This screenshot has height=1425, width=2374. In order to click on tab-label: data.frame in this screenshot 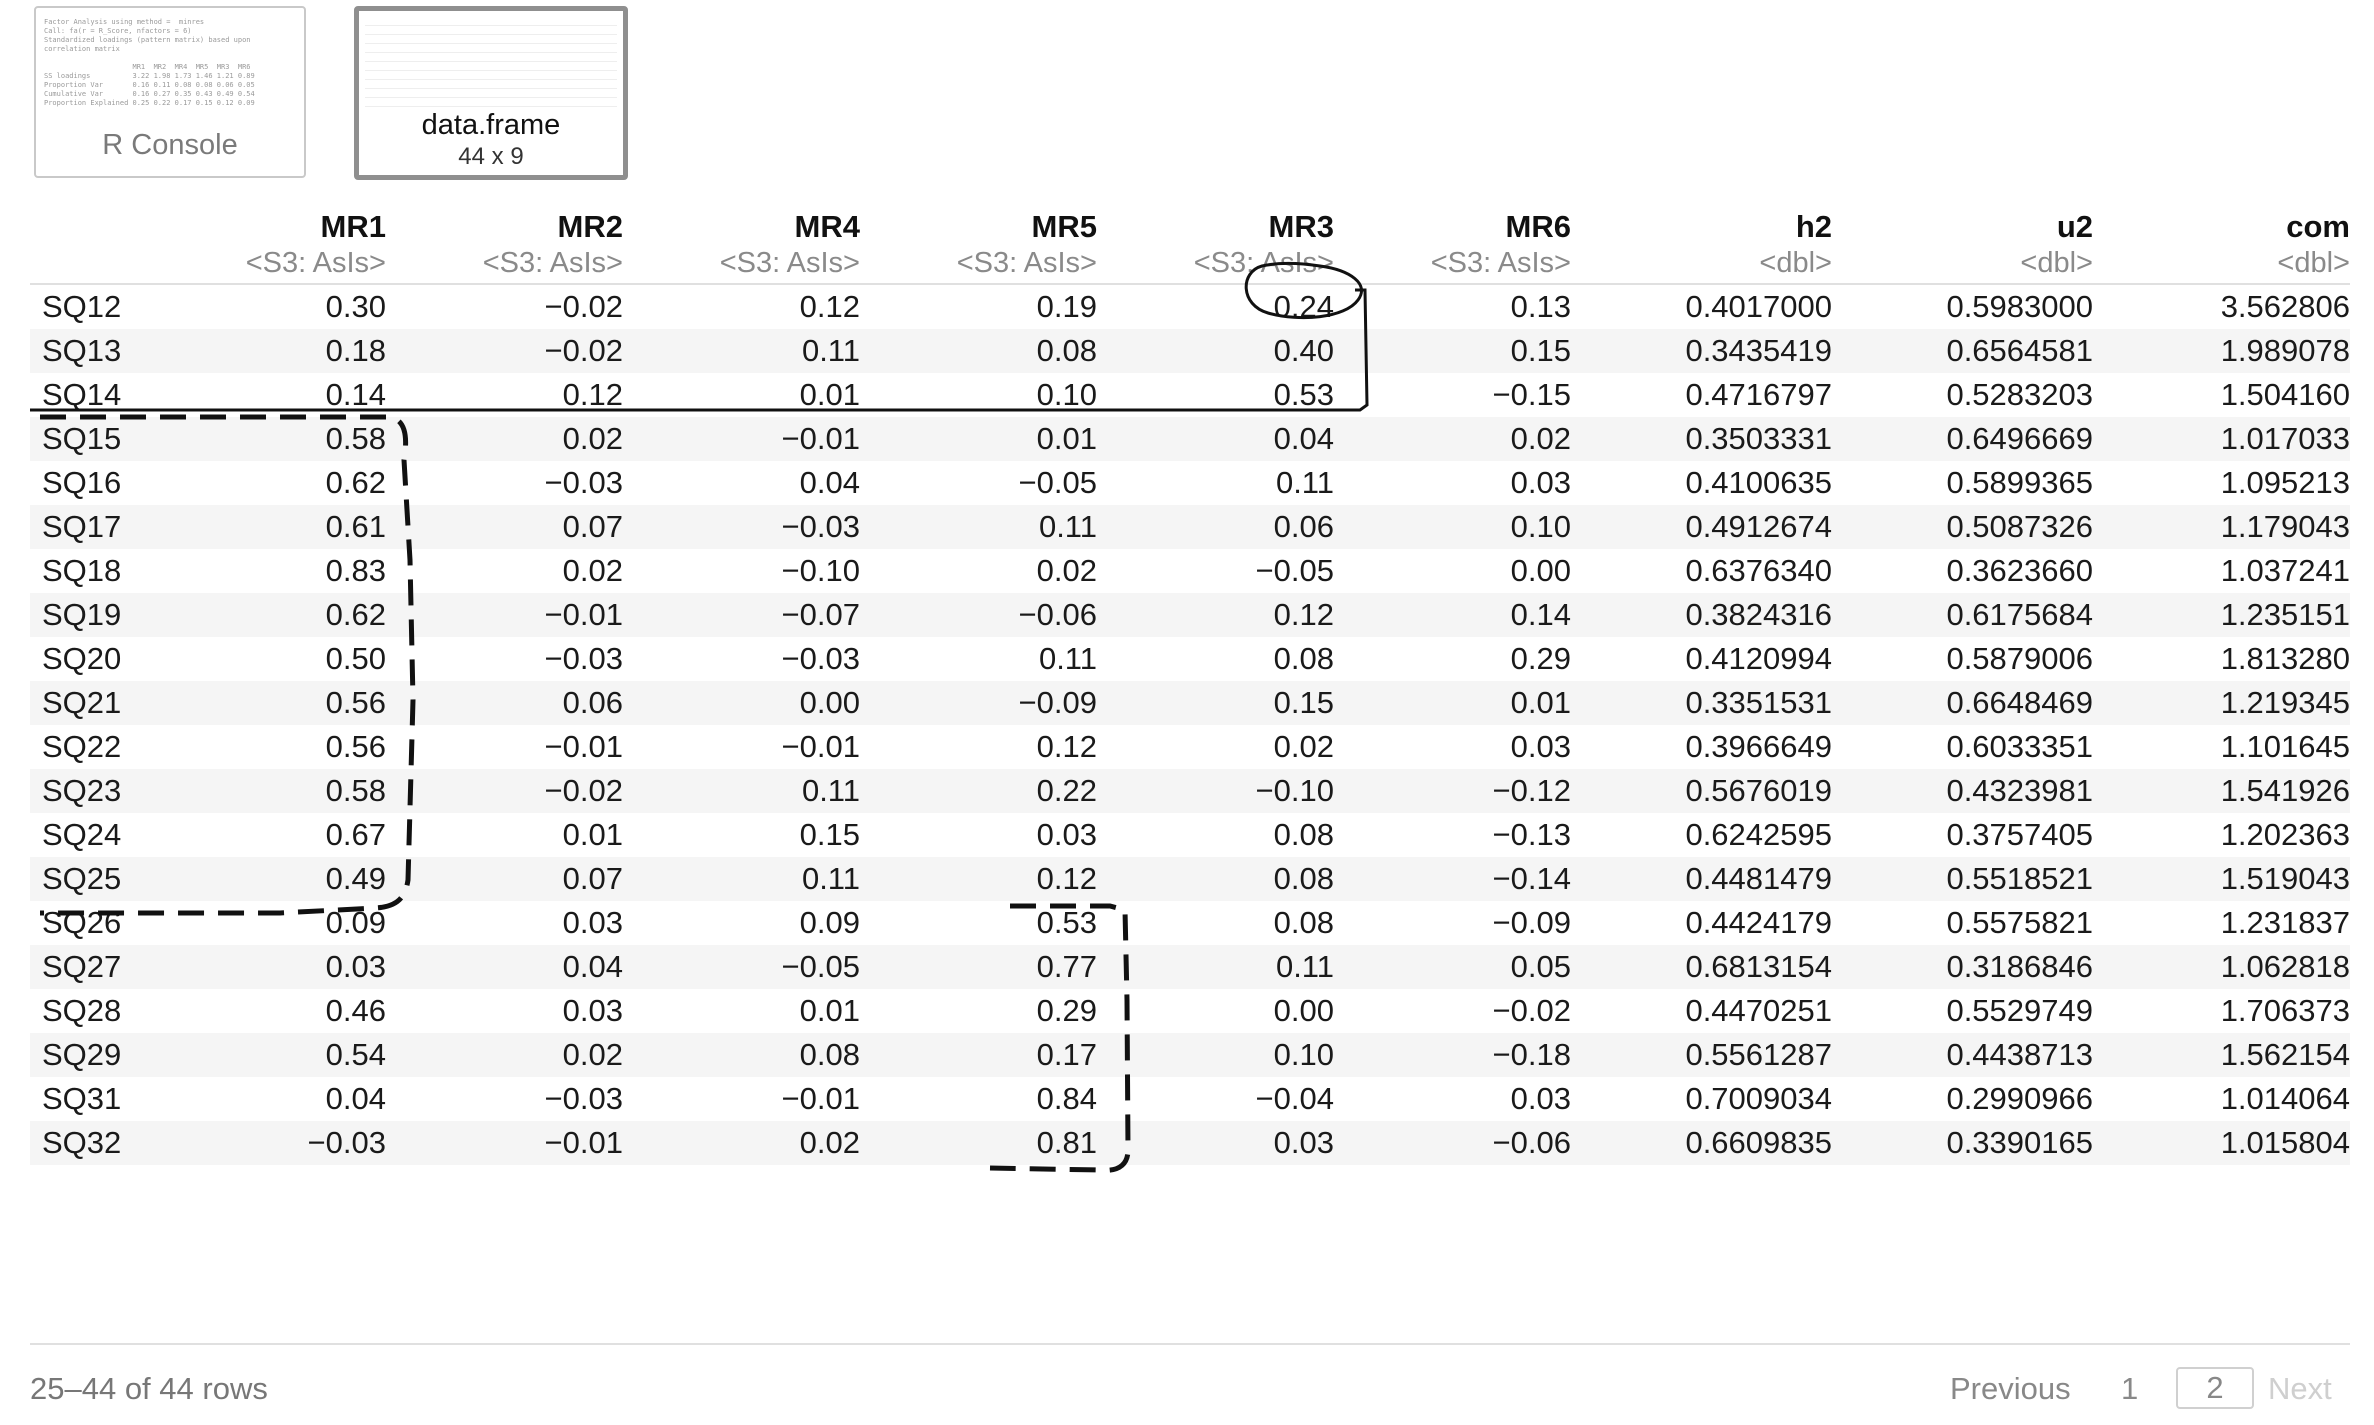, I will do `click(491, 125)`.